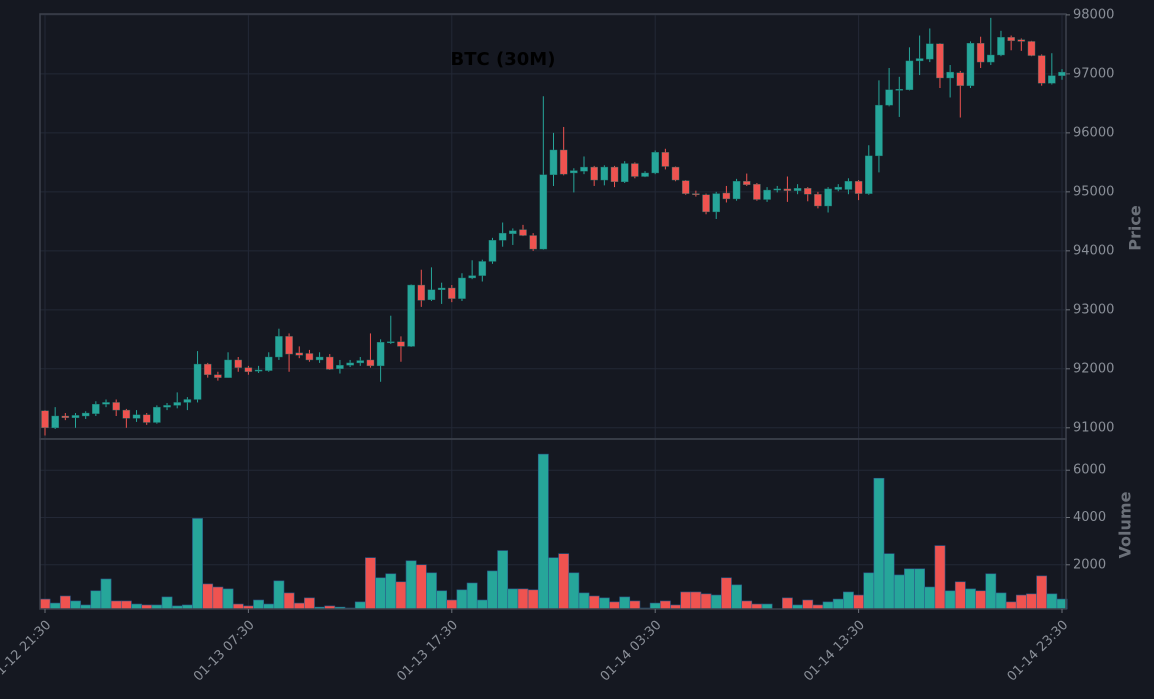 The image size is (1154, 699). What do you see at coordinates (1093, 191) in the screenshot?
I see `y-tick-label: 95000` at bounding box center [1093, 191].